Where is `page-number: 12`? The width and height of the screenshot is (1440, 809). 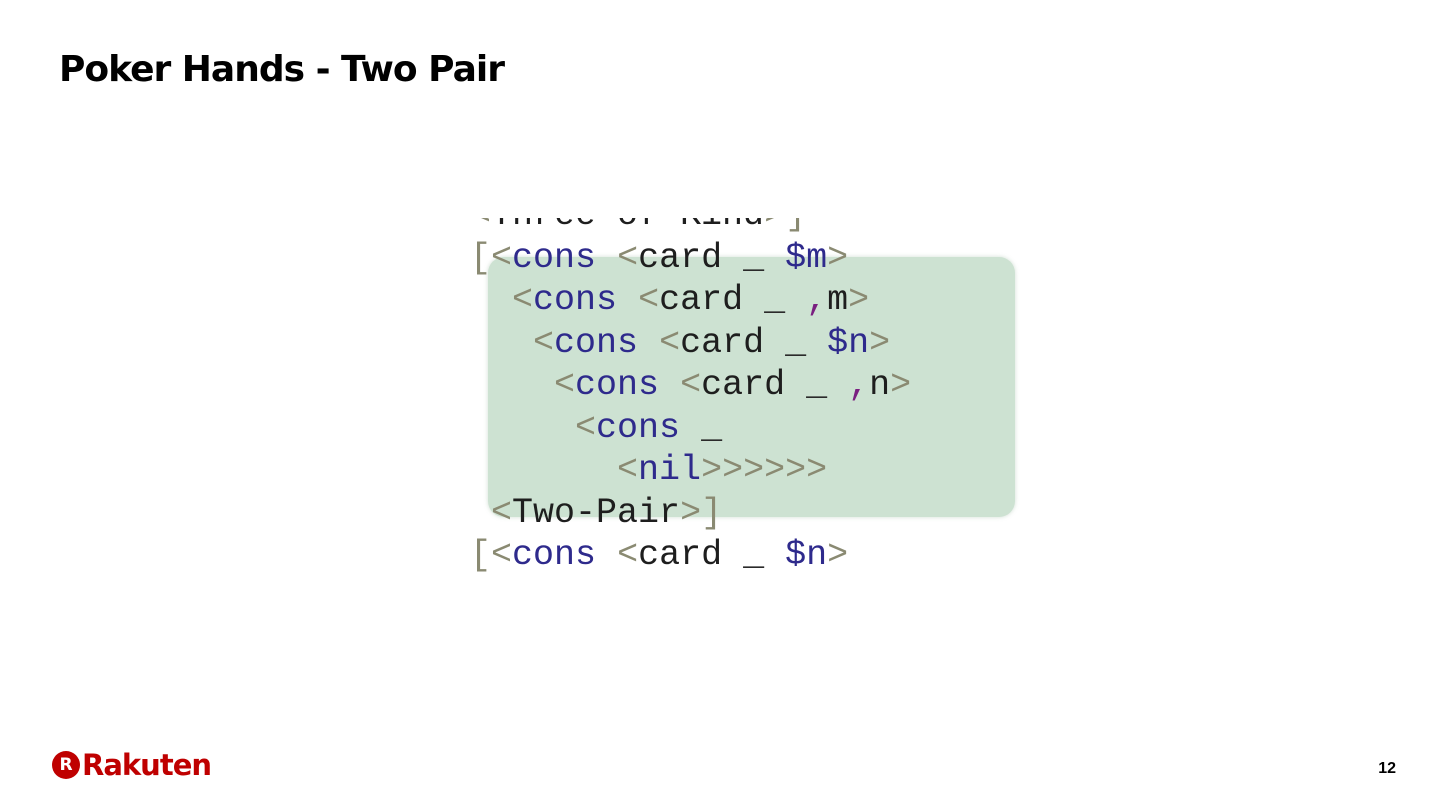 page-number: 12 is located at coordinates (1387, 768).